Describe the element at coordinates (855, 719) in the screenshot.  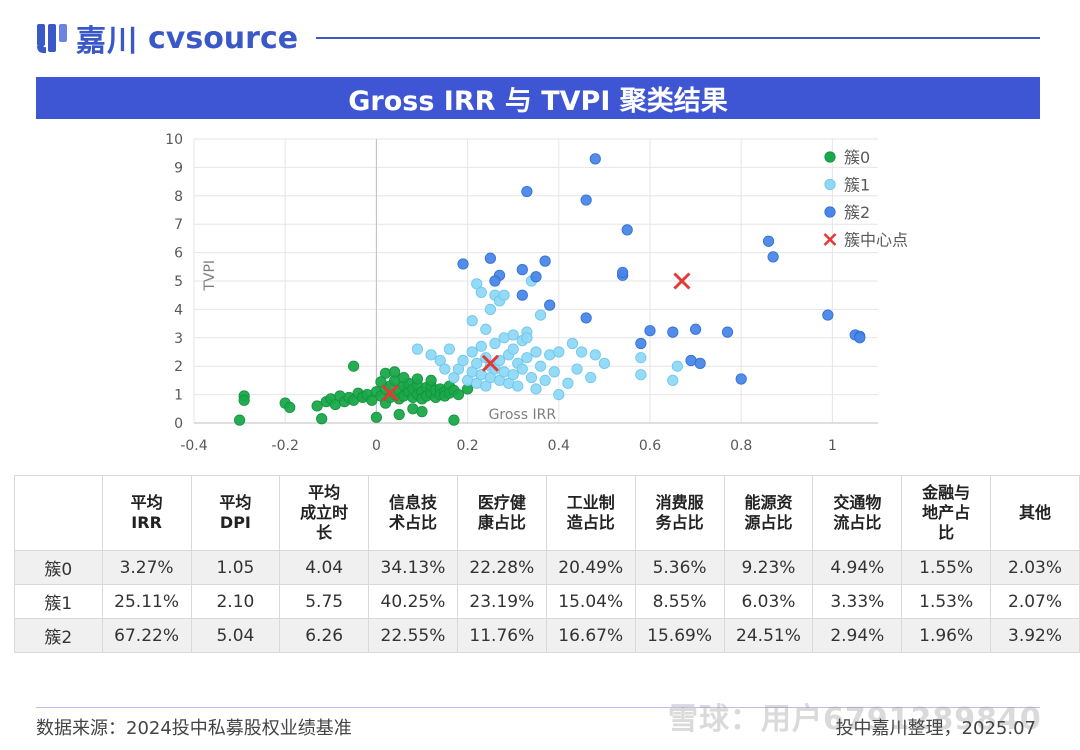
I see `watermark: 雪球：用户6791289840` at that location.